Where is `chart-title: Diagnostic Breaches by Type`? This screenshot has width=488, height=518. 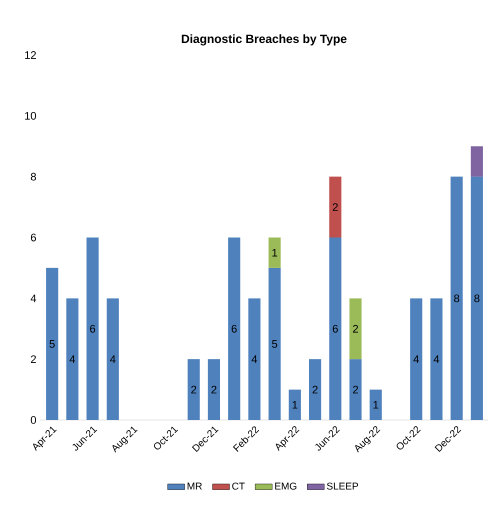
chart-title: Diagnostic Breaches by Type is located at coordinates (264, 40).